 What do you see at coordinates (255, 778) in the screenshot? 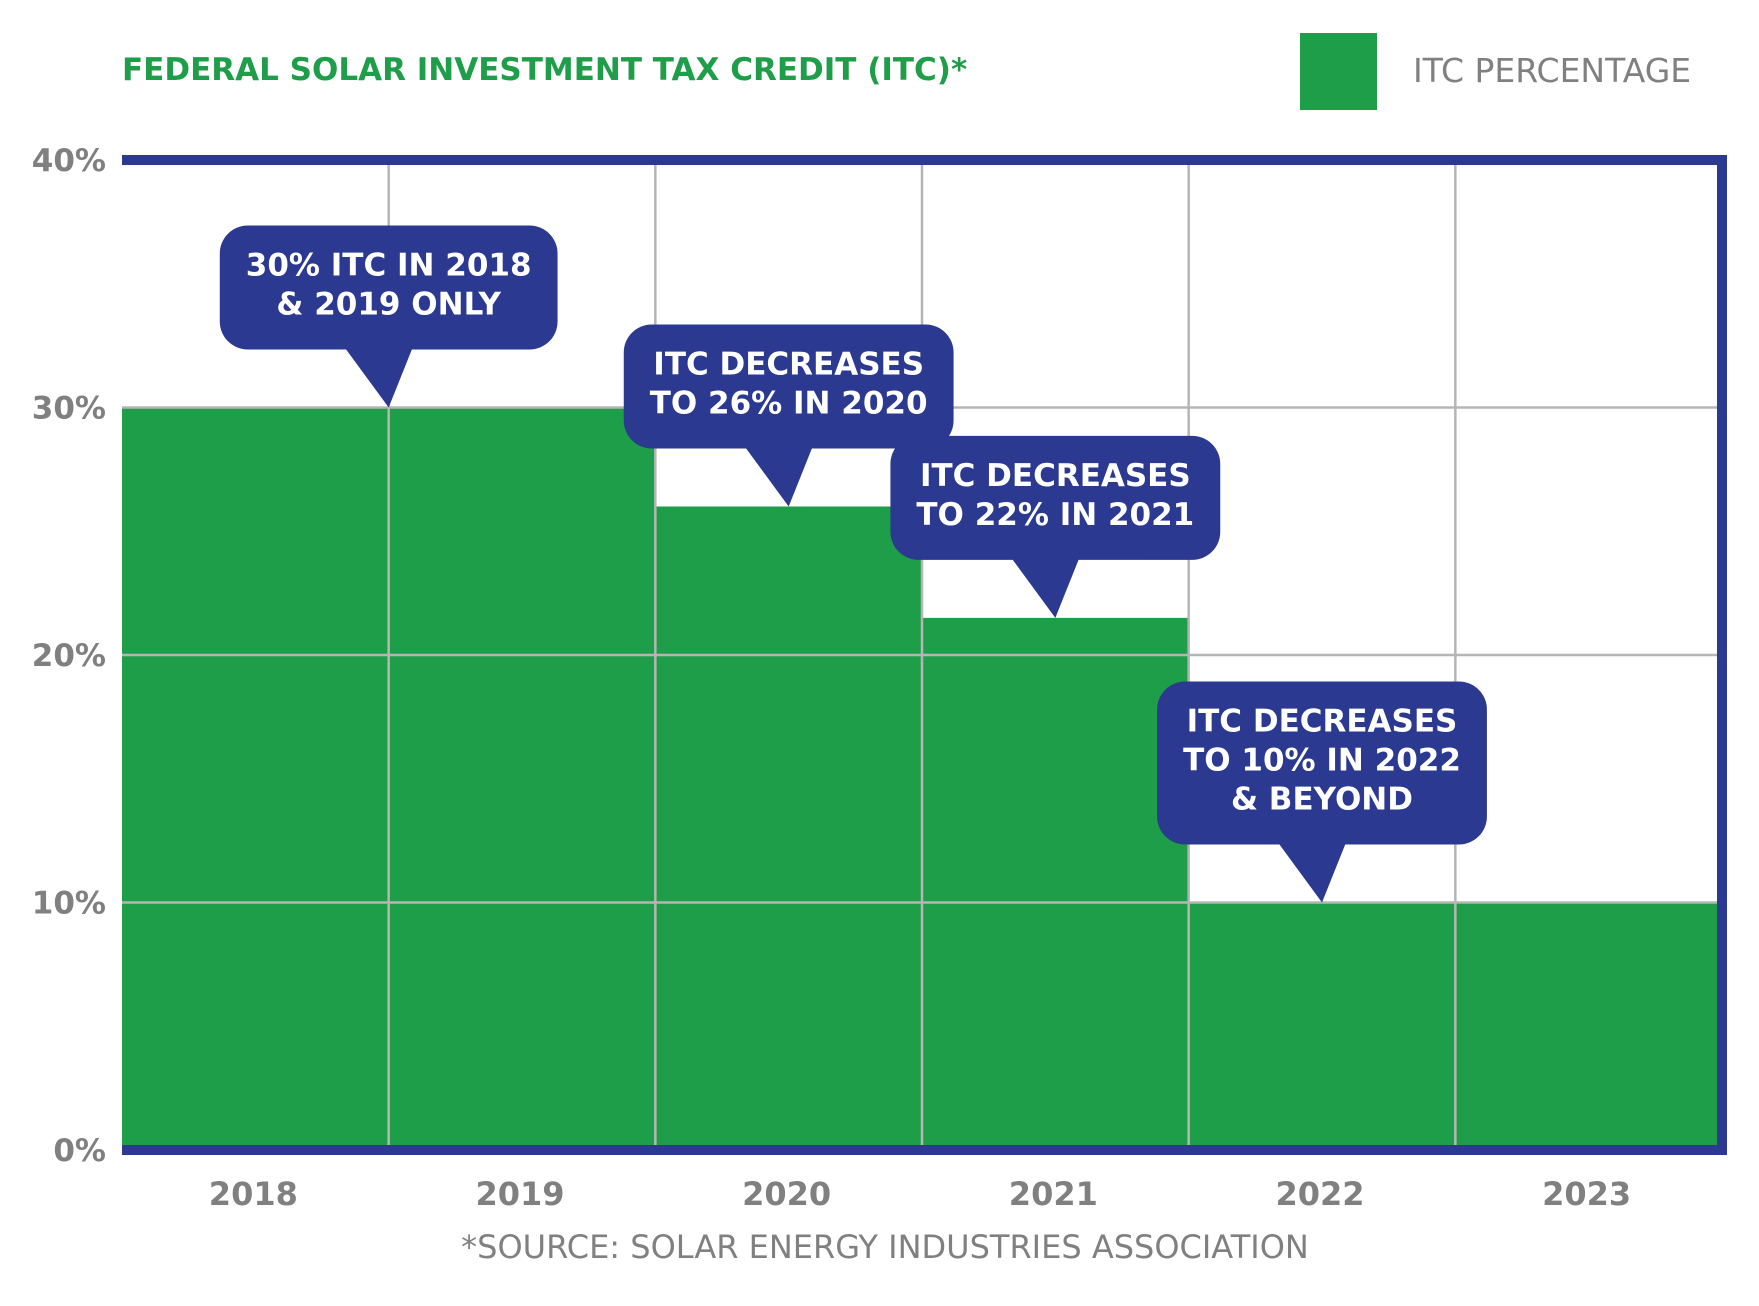
I see `bar-2018` at bounding box center [255, 778].